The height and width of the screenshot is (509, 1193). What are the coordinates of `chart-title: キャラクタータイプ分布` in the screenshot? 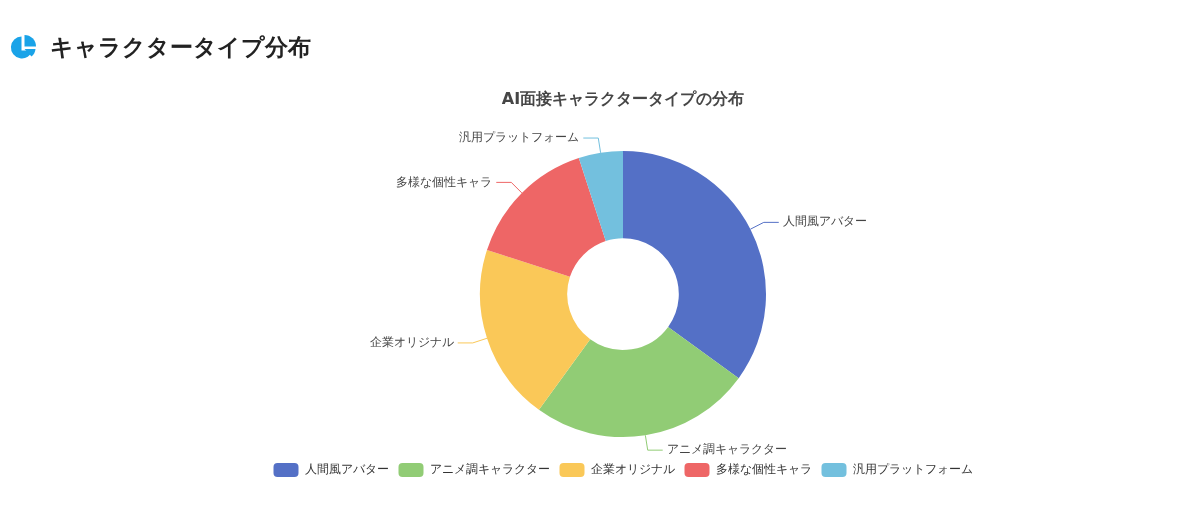 It's located at (180, 47).